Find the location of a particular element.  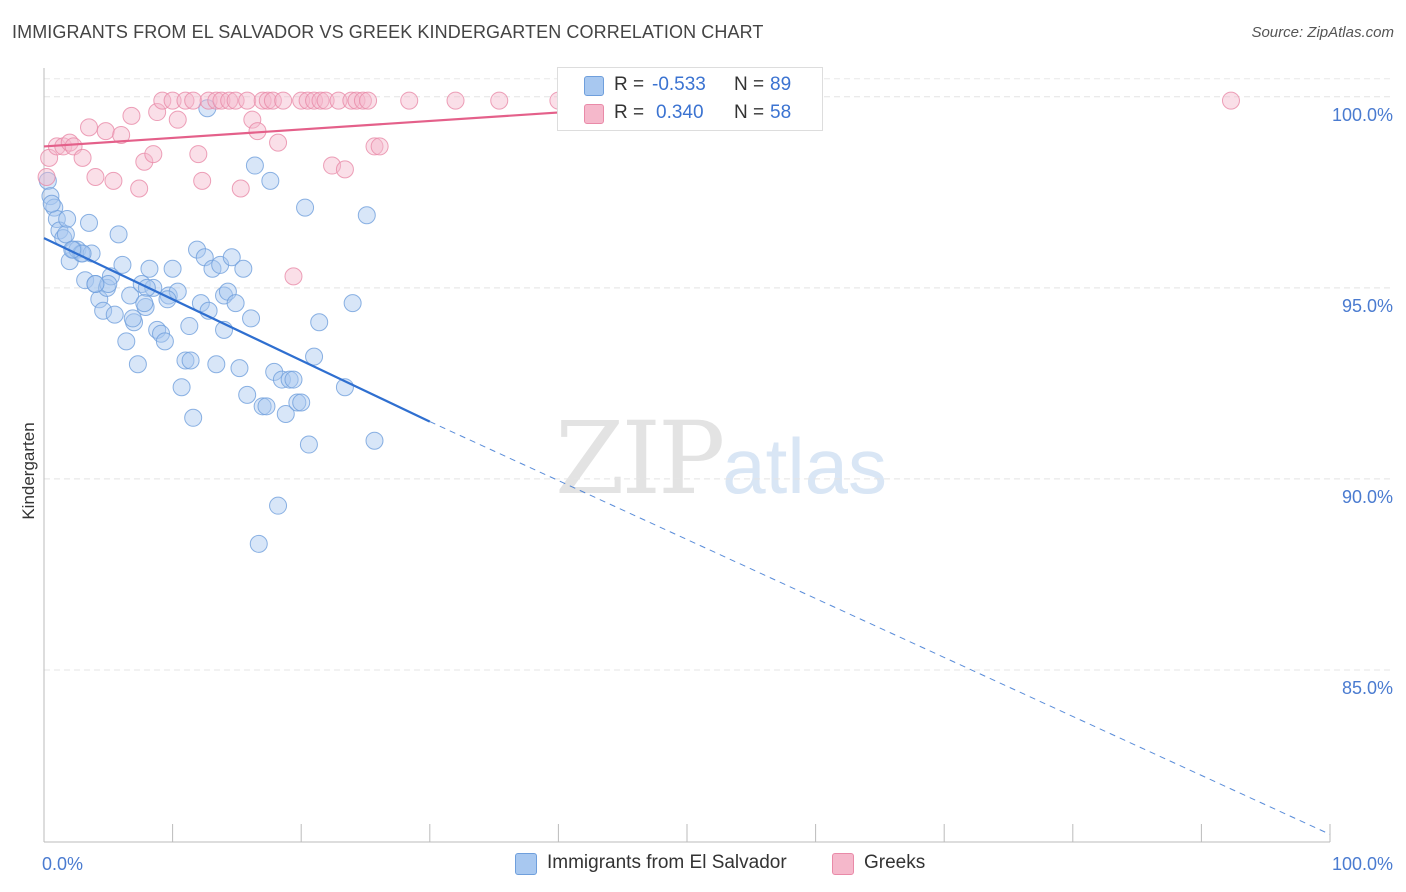

legend-row-greeks: R = 0.340 N = 58 is located at coordinates (695, 114).